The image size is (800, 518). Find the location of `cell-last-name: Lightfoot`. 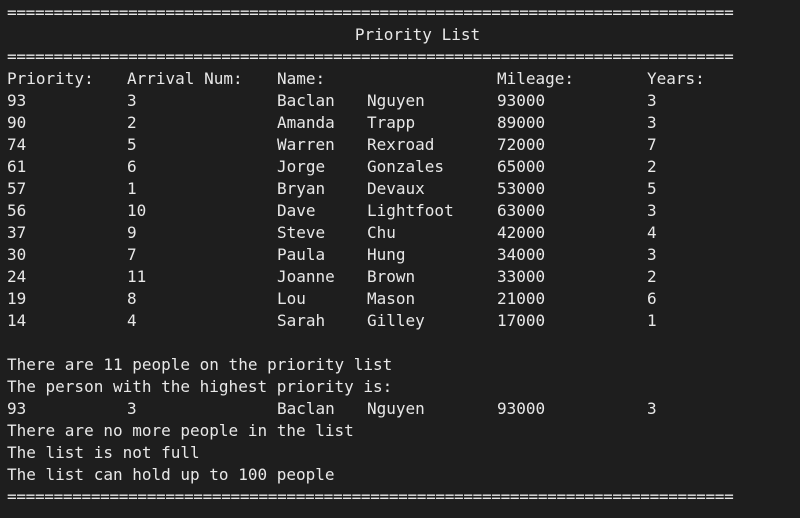

cell-last-name: Lightfoot is located at coordinates (410, 210).